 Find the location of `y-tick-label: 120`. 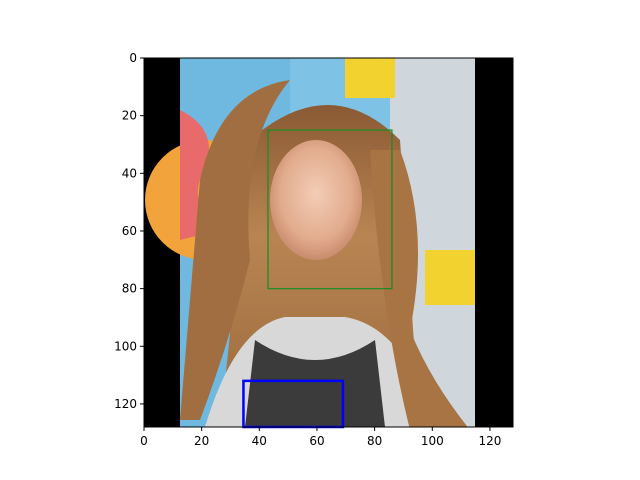

y-tick-label: 120 is located at coordinates (125, 404).